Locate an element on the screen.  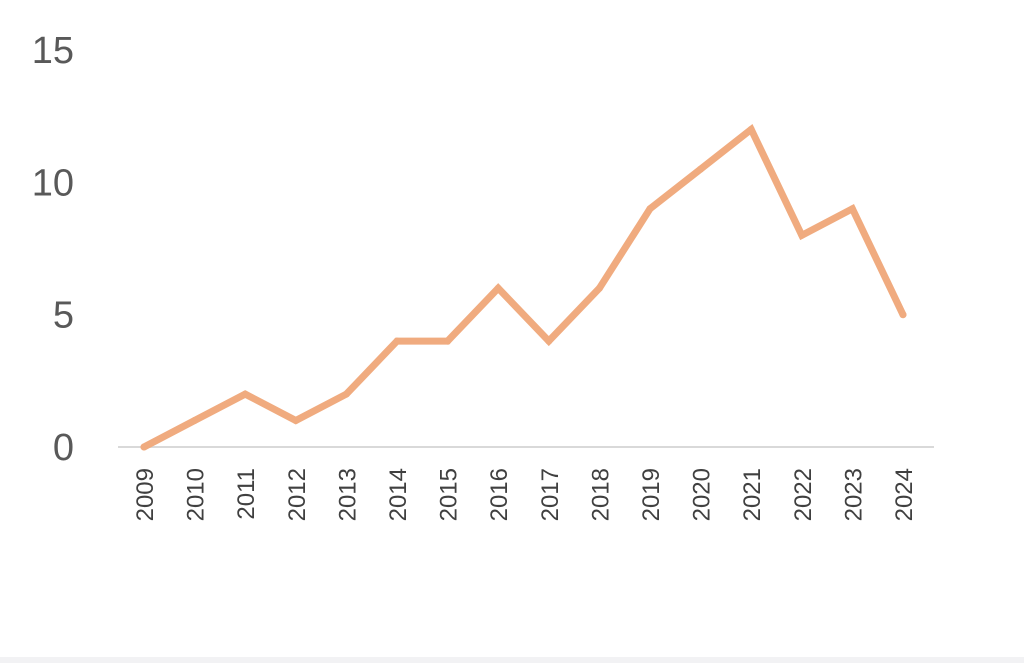
y-tick-label: 5 is located at coordinates (63, 316).